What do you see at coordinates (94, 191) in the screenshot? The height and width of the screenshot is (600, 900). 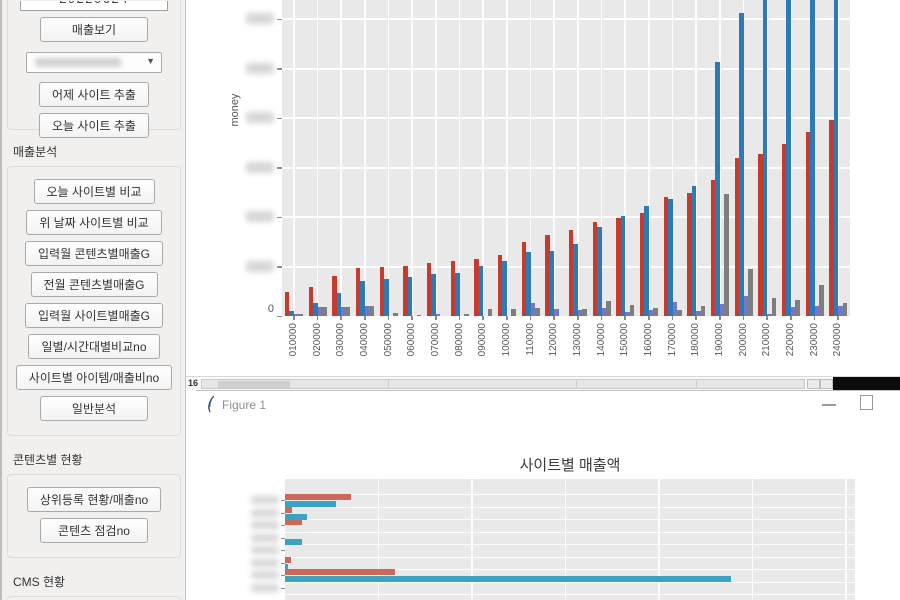 I see `sidebar-button: 오늘 사이트별 비교` at bounding box center [94, 191].